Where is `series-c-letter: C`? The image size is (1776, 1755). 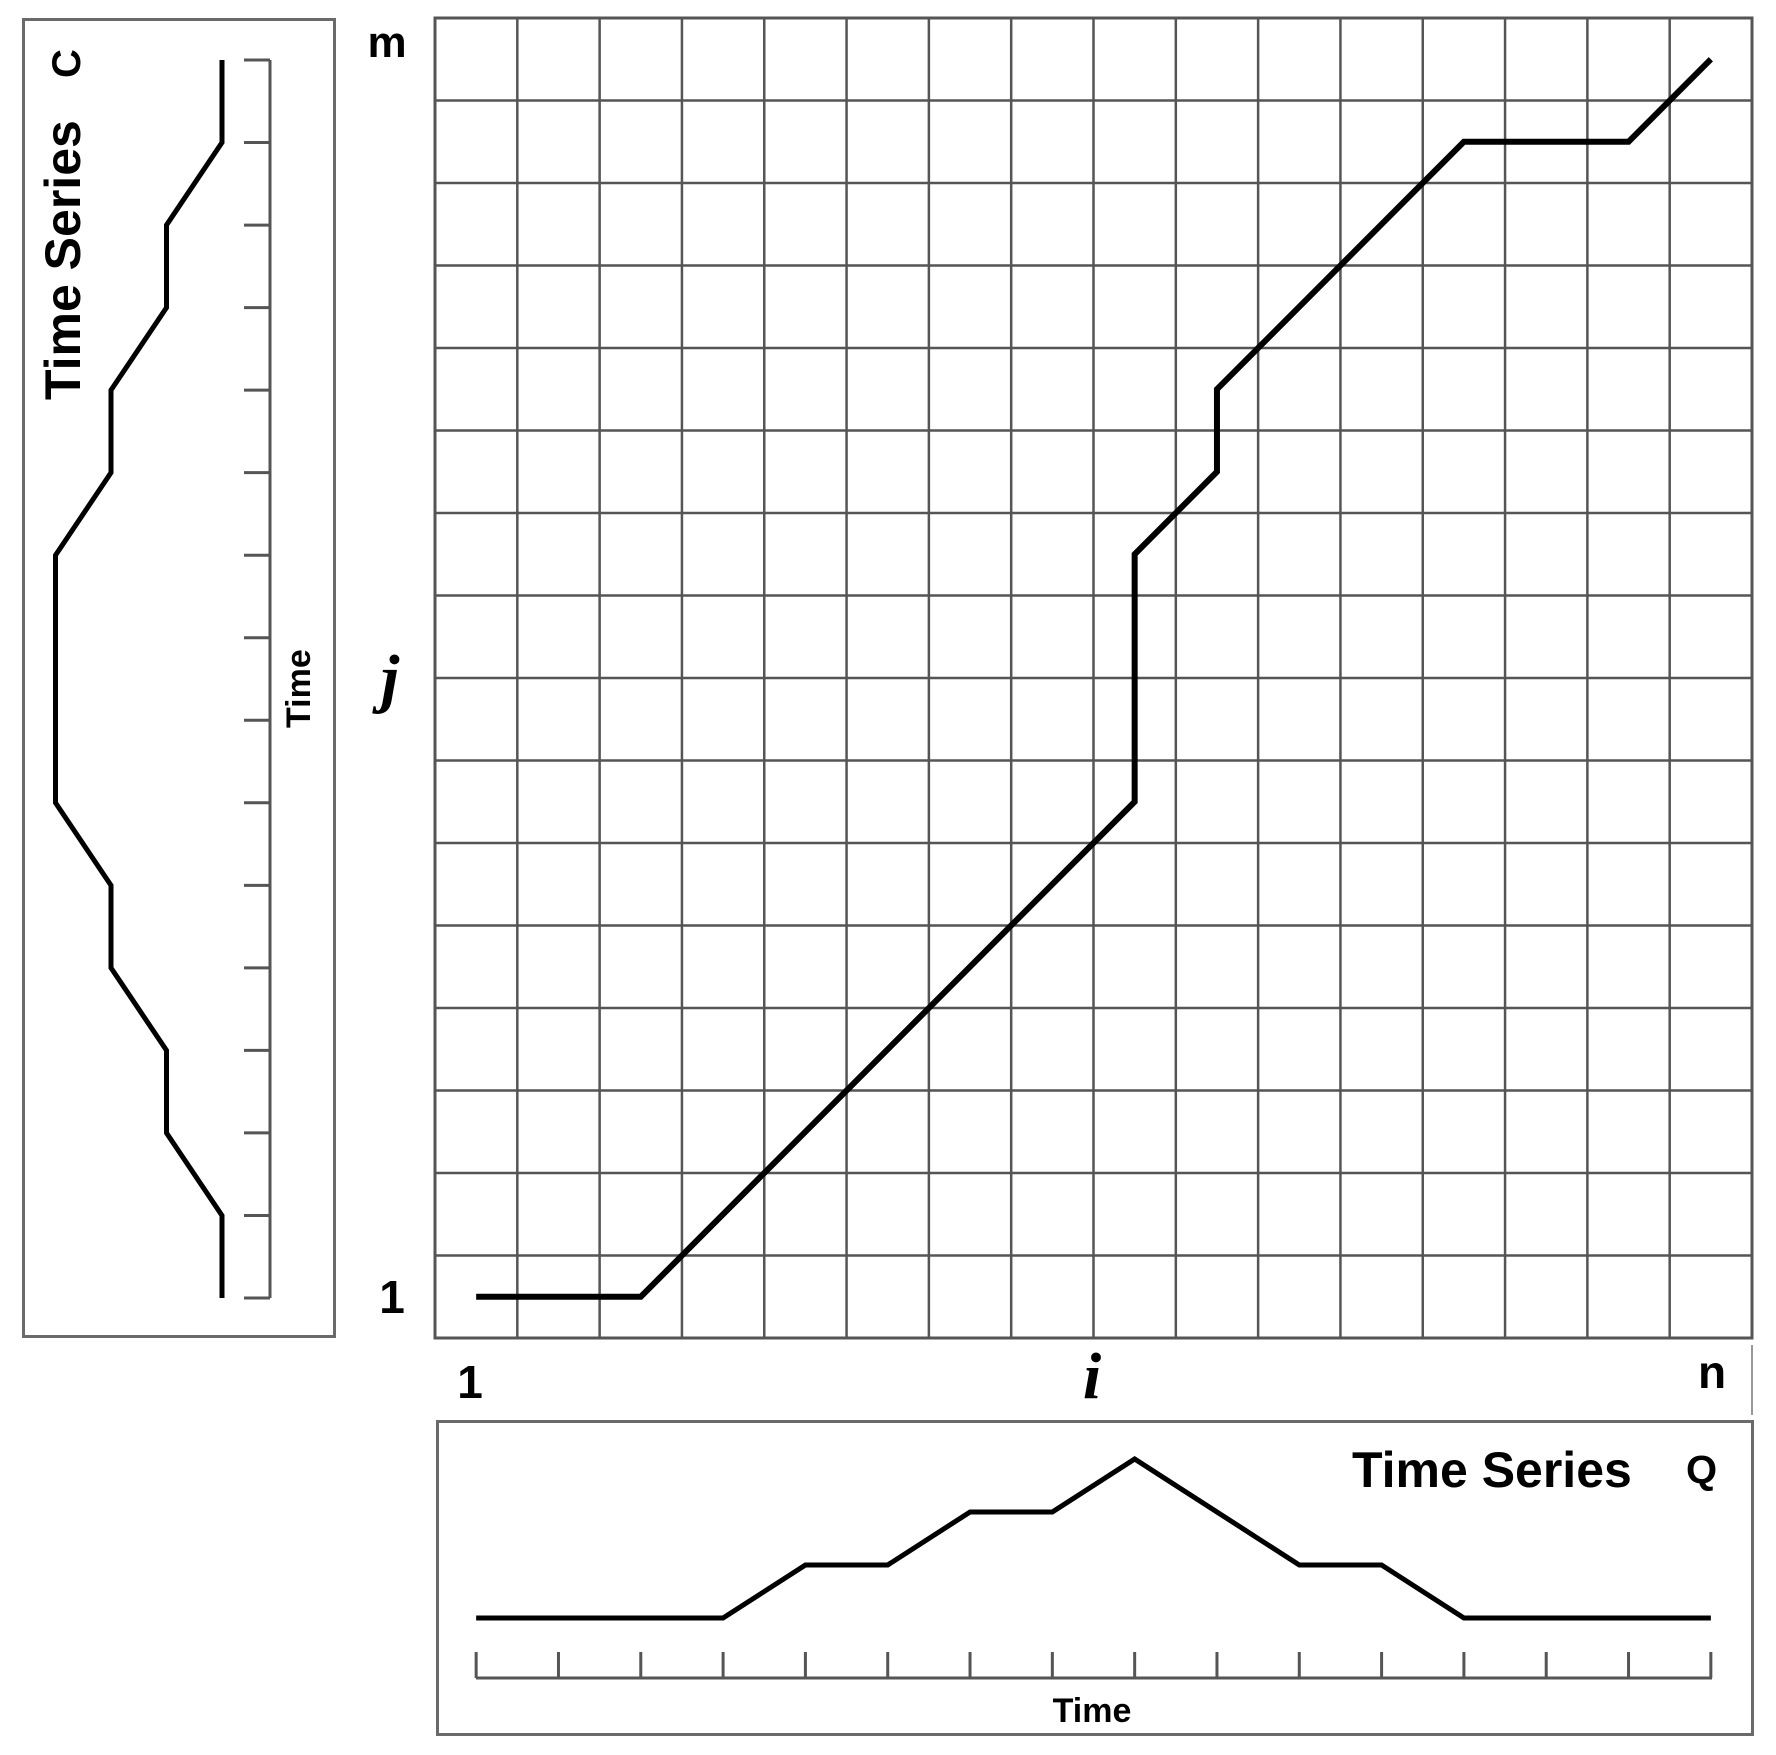
series-c-letter: C is located at coordinates (67, 63).